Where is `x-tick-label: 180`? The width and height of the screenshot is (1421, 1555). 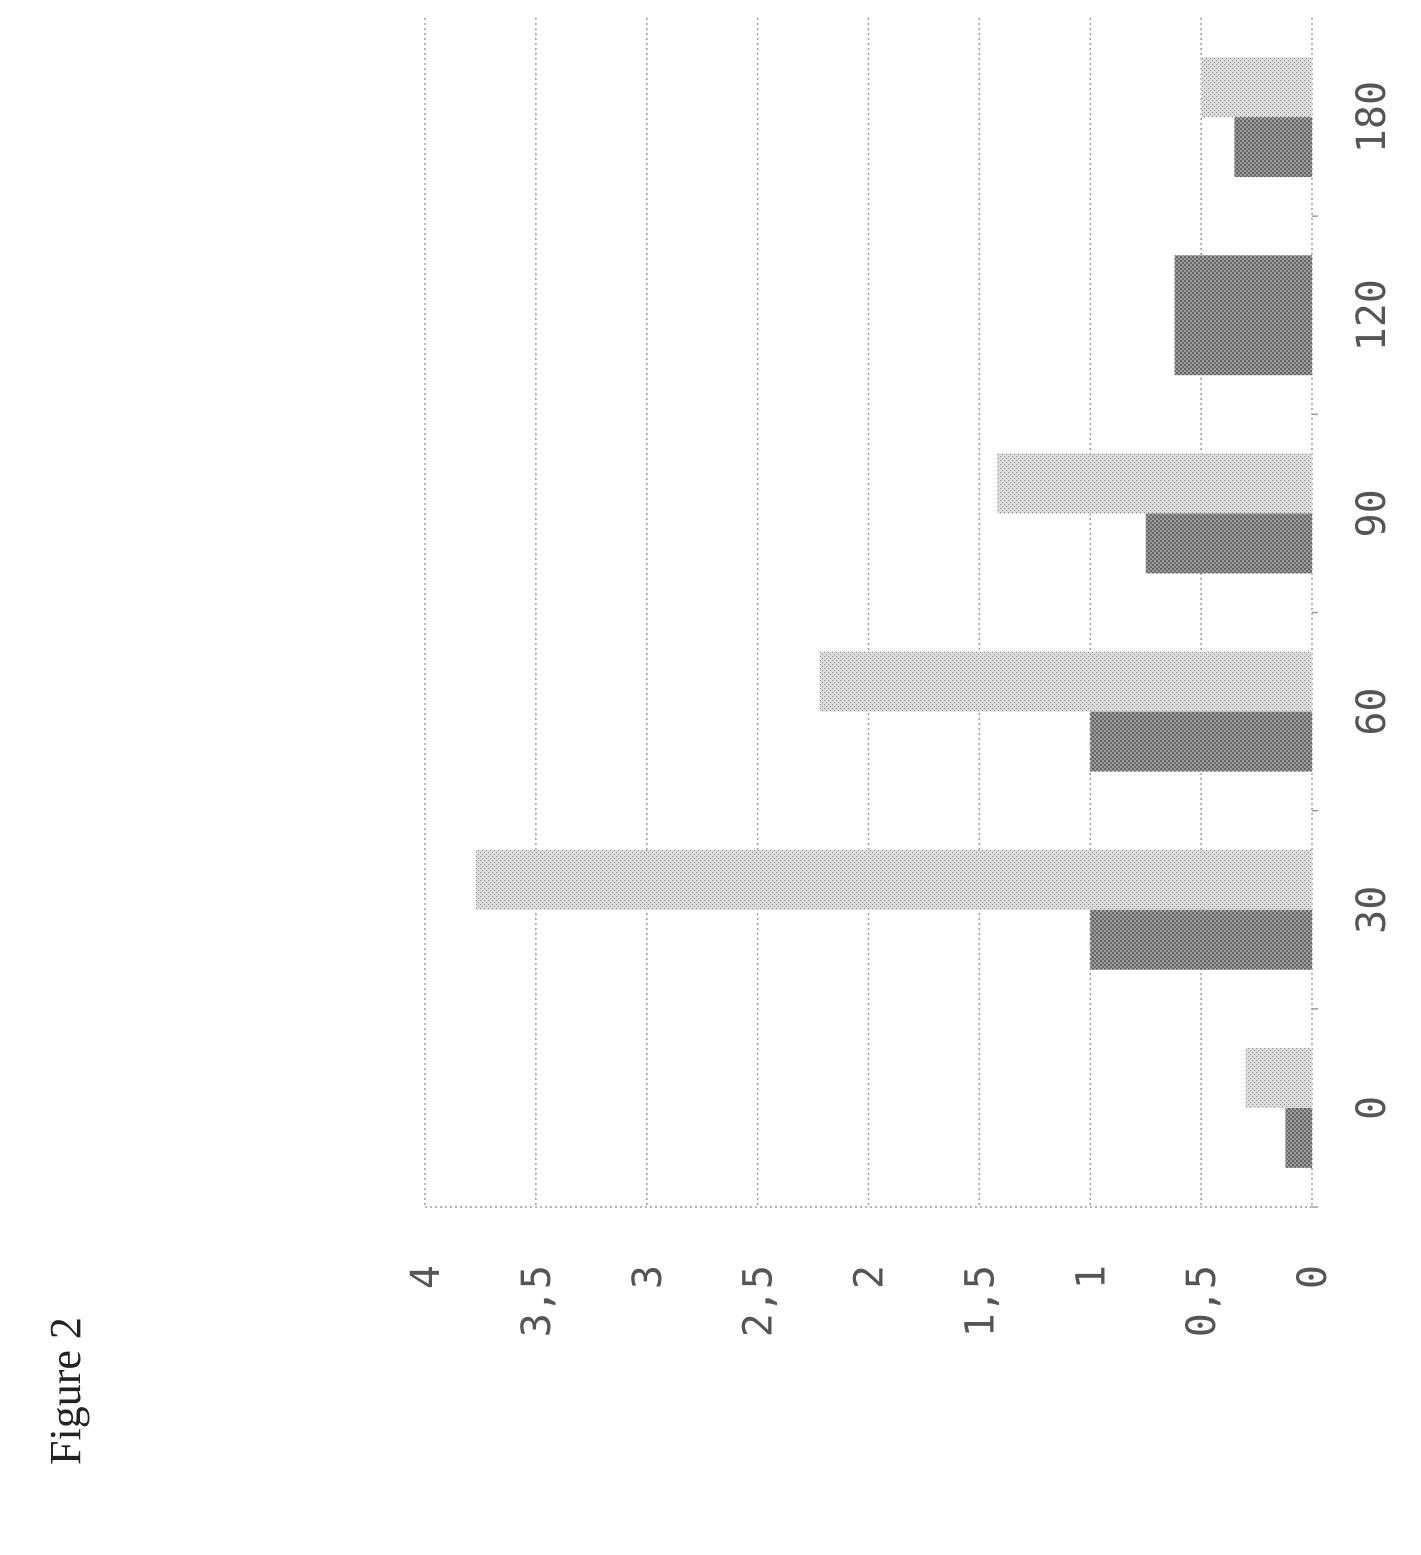
x-tick-label: 180 is located at coordinates (1372, 117).